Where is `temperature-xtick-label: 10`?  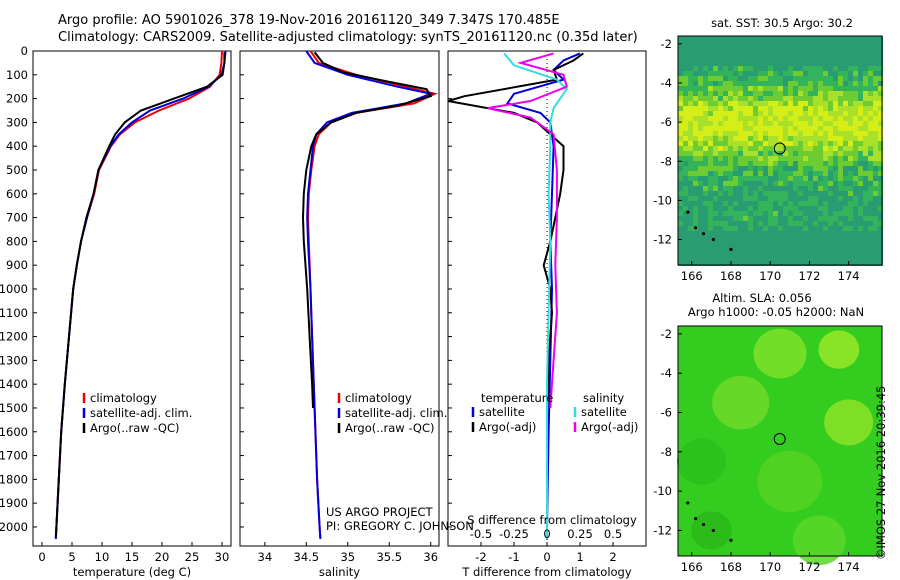 temperature-xtick-label: 10 is located at coordinates (102, 557).